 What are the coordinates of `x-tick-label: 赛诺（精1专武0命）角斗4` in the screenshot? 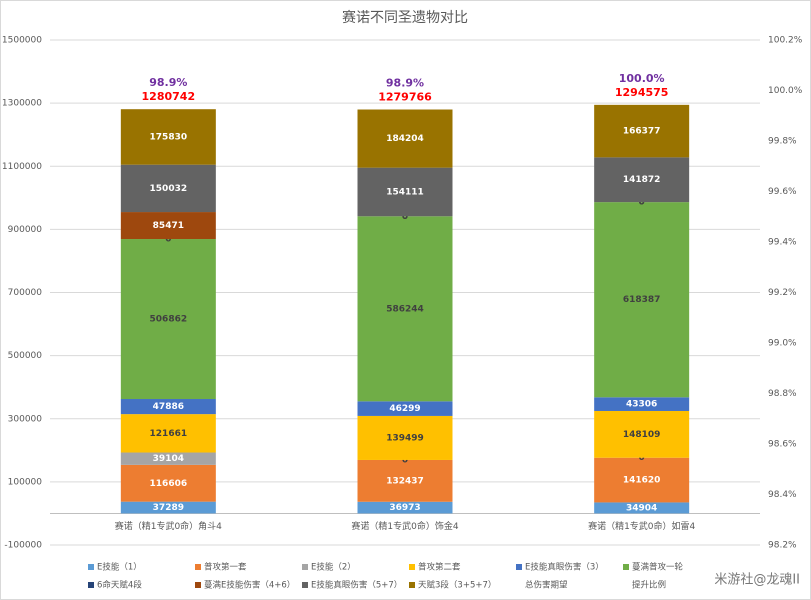 It's located at (168, 526).